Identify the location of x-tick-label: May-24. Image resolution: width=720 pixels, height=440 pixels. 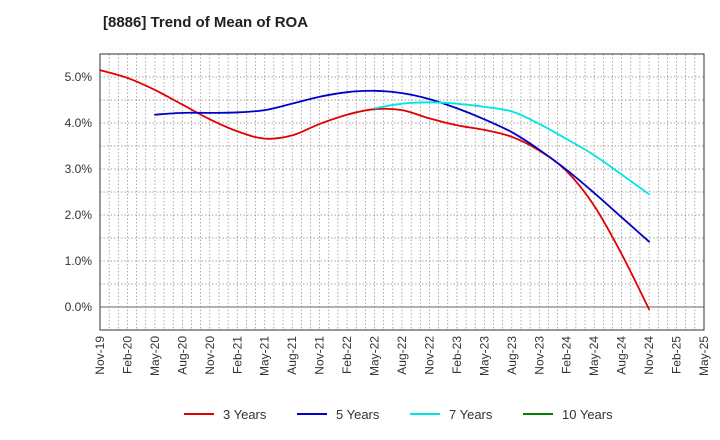
(594, 356).